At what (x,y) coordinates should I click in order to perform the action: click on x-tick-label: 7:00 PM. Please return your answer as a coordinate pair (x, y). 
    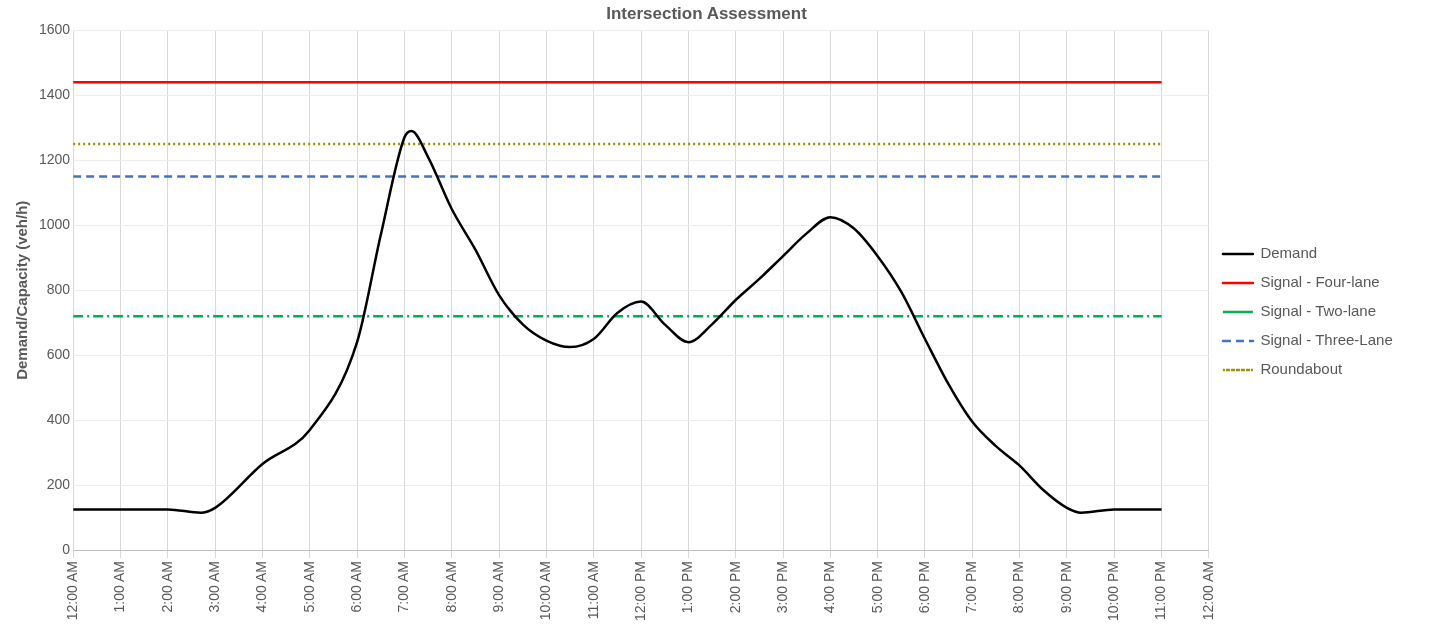
    Looking at the image, I should click on (971, 587).